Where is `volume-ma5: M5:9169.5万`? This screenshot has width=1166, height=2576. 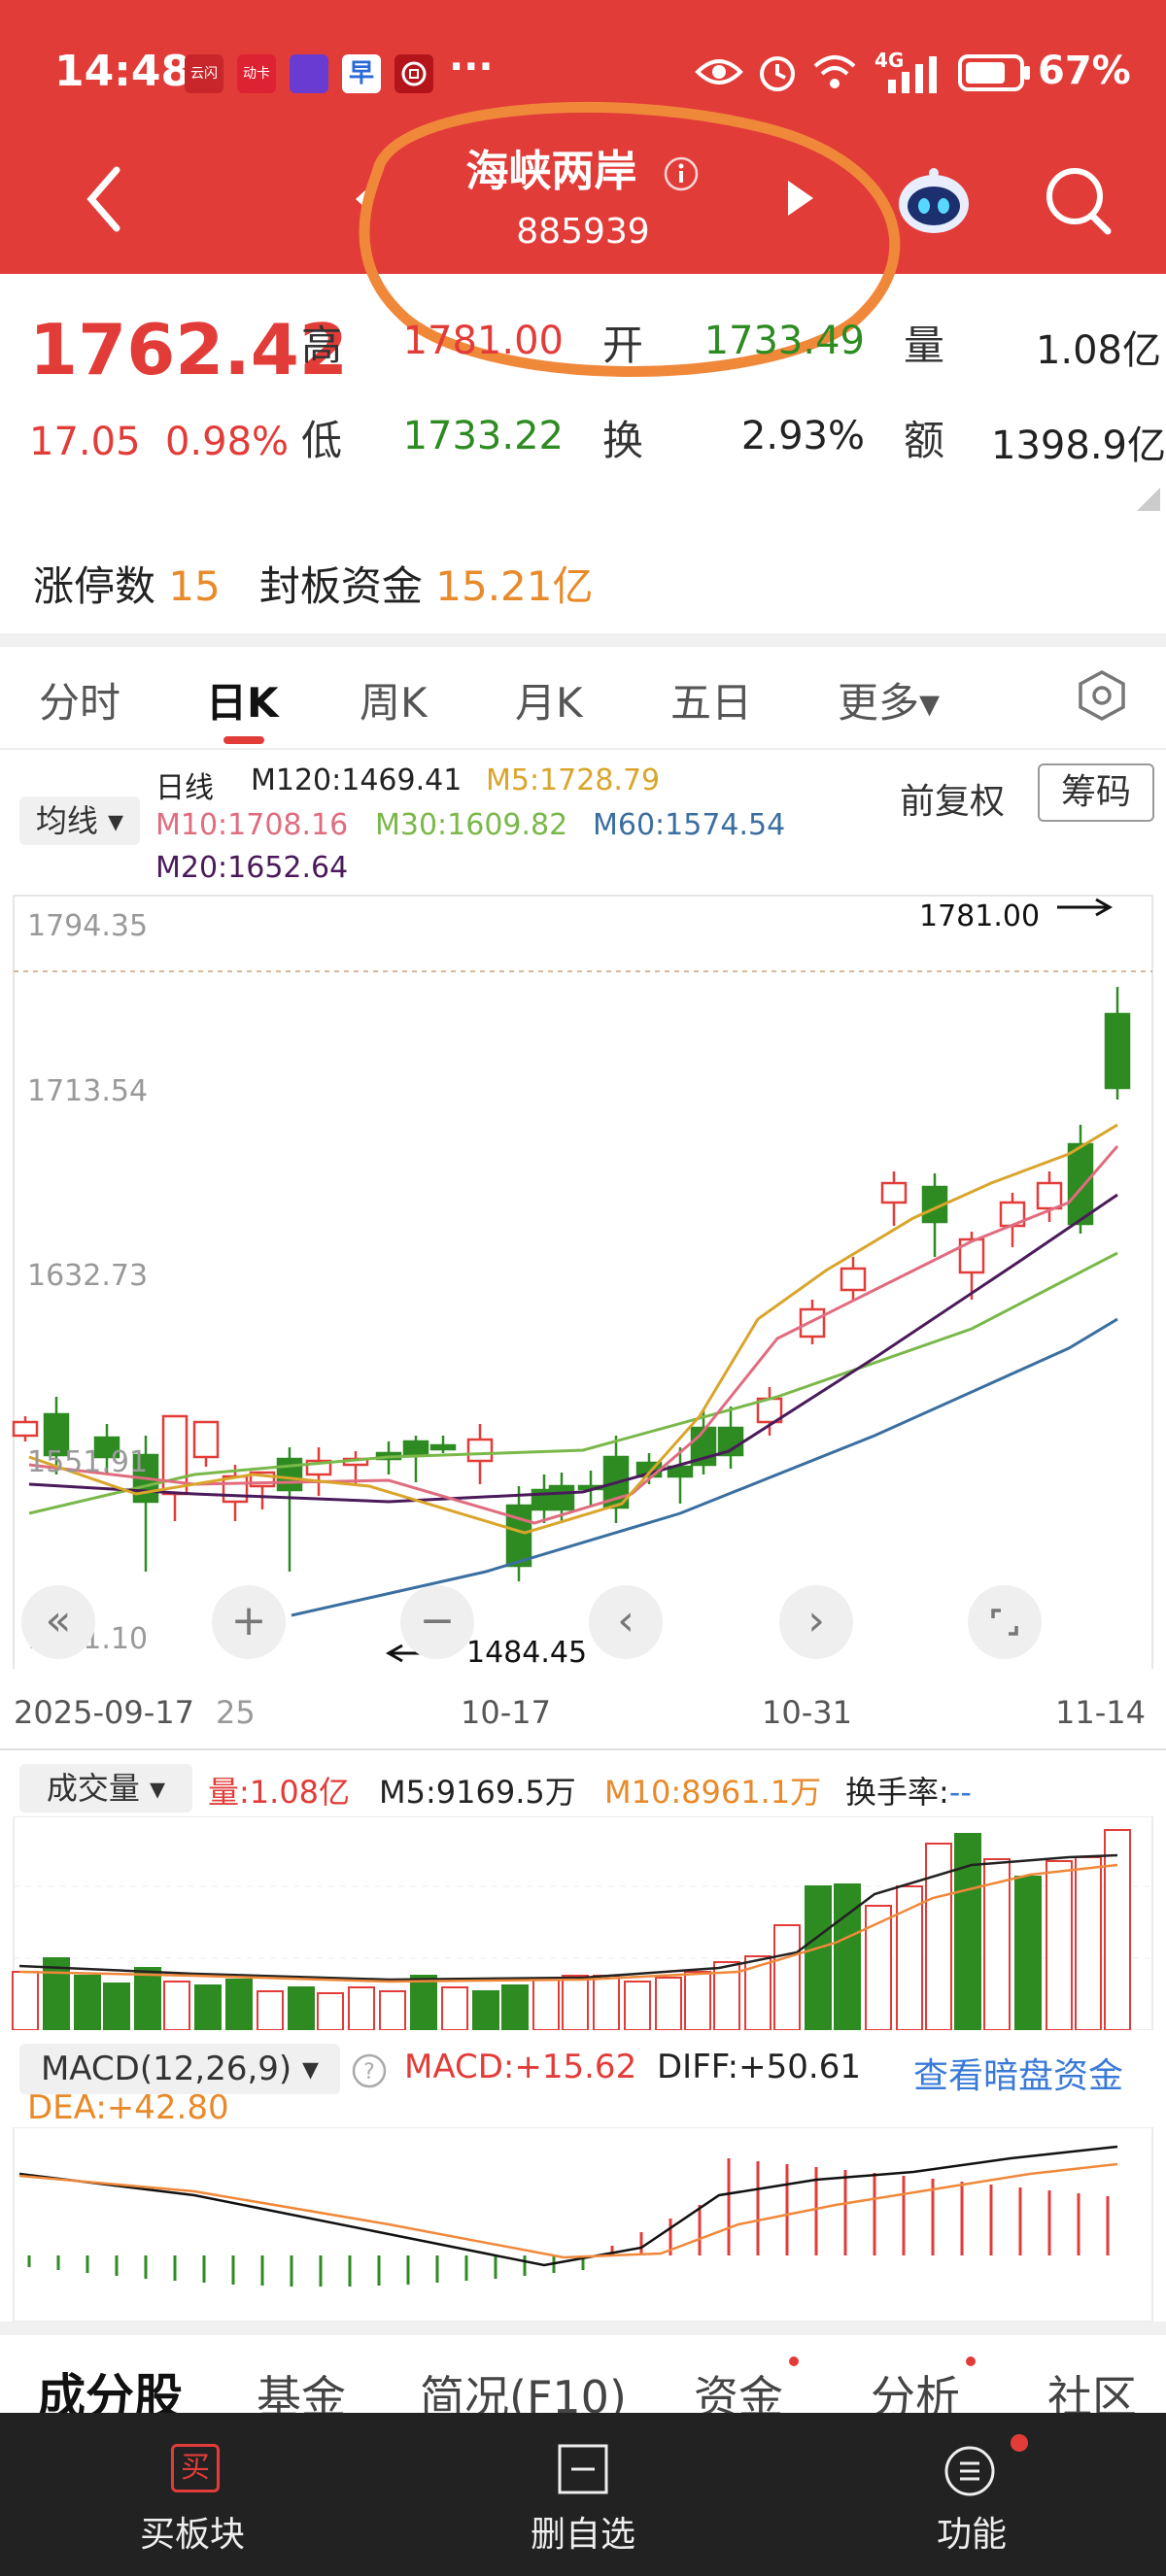 volume-ma5: M5:9169.5万 is located at coordinates (477, 1792).